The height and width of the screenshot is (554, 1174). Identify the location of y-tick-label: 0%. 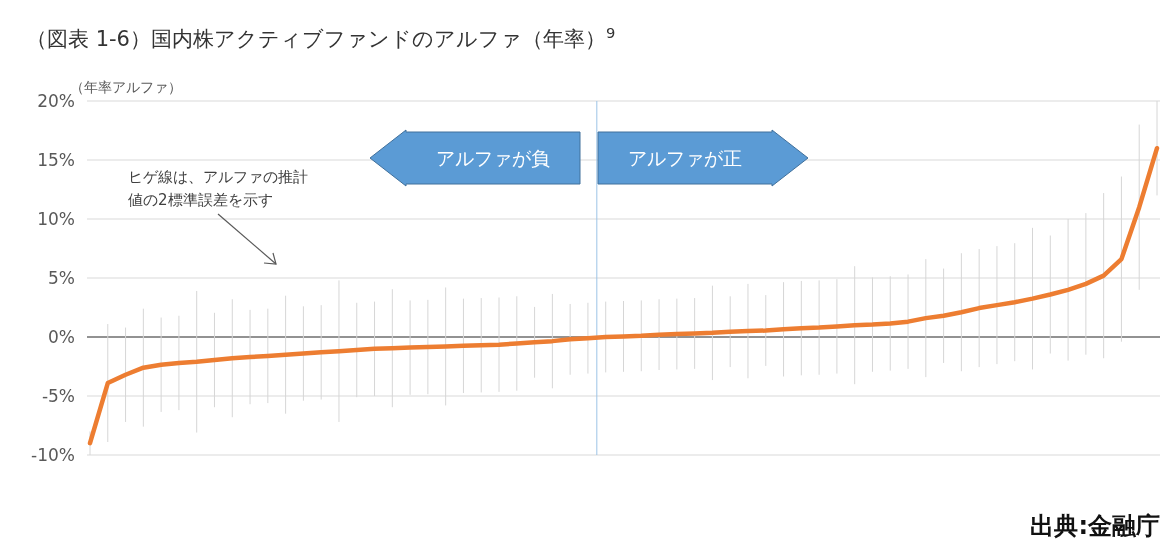
(61, 336).